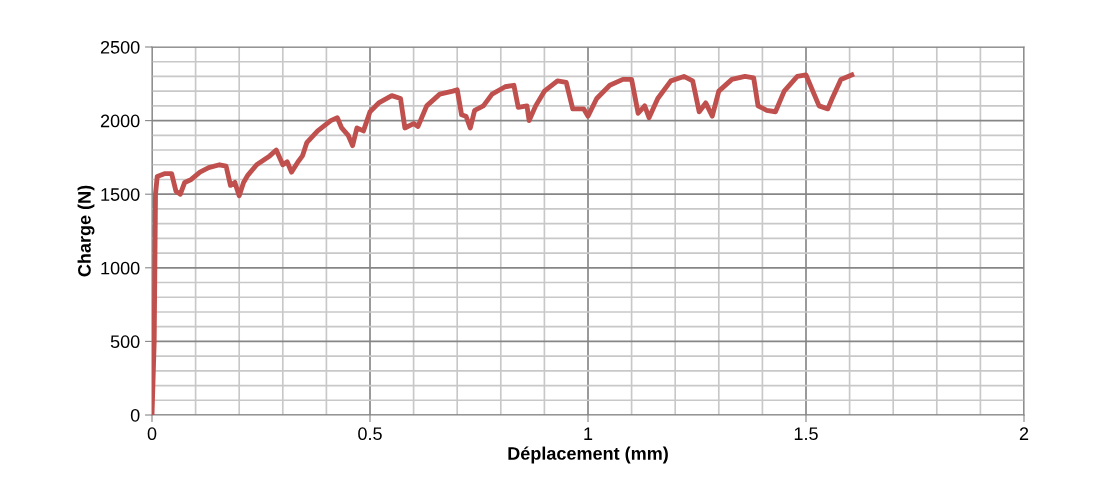 This screenshot has height=488, width=1105. I want to click on y-tick-label: 2500, so click(120, 47).